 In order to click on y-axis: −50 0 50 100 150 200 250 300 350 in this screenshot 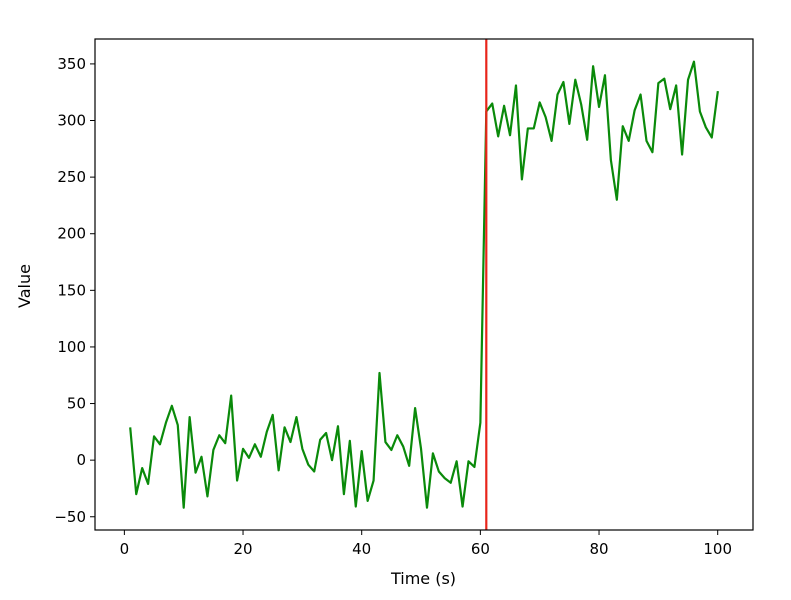, I will do `click(74, 290)`.